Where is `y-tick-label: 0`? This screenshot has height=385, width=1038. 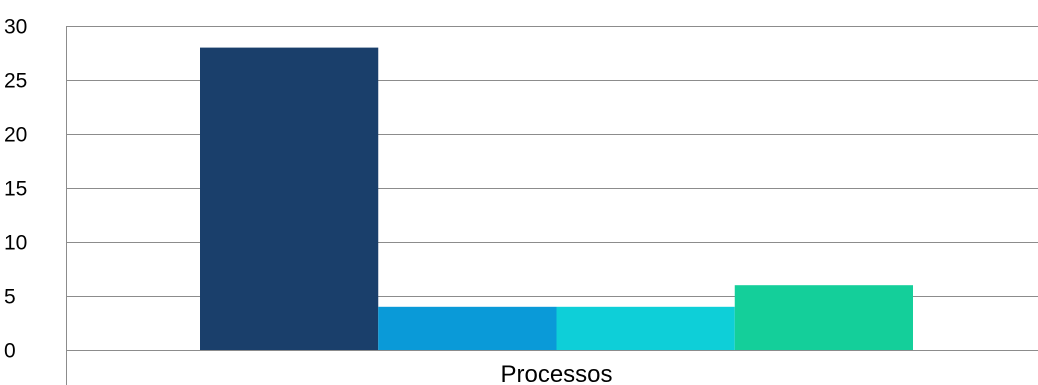
y-tick-label: 0 is located at coordinates (10, 351).